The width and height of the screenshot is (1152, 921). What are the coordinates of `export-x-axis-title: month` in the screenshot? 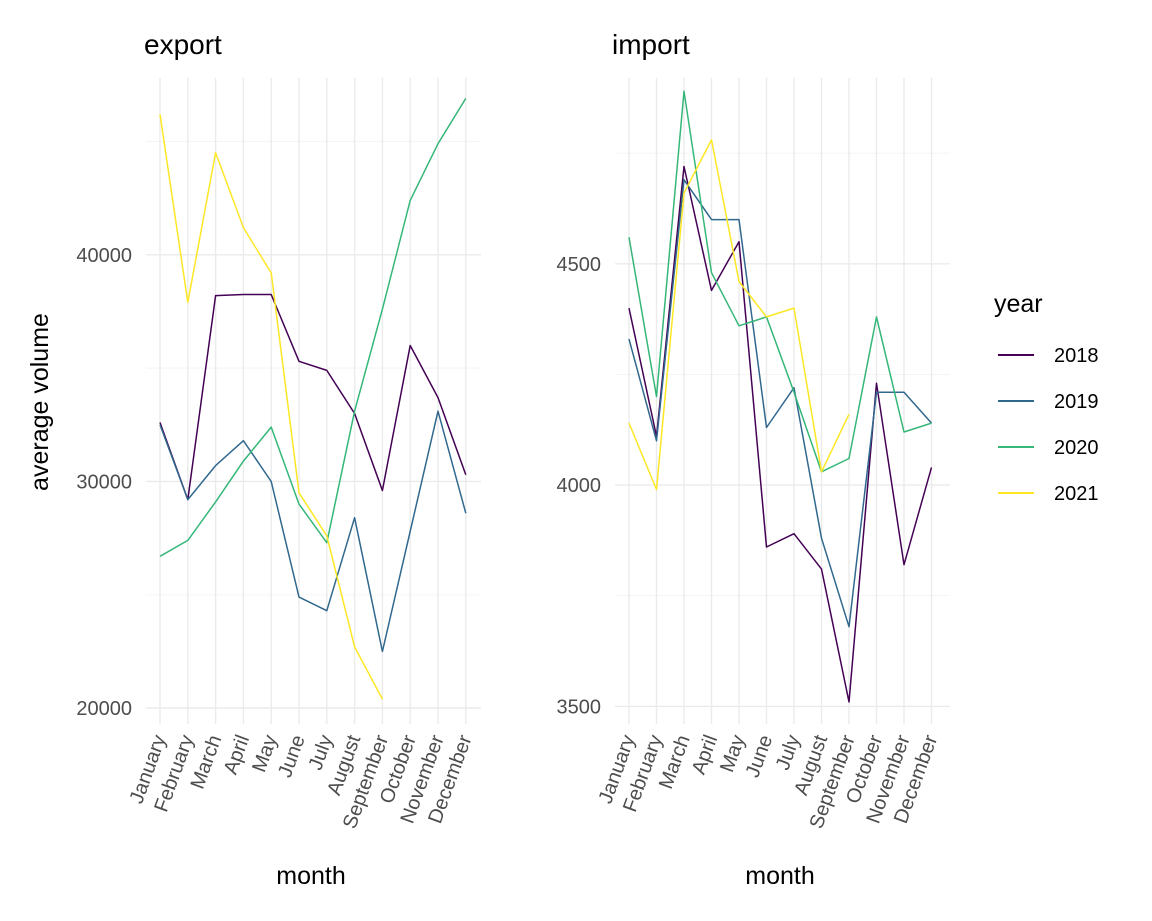 It's located at (310, 876).